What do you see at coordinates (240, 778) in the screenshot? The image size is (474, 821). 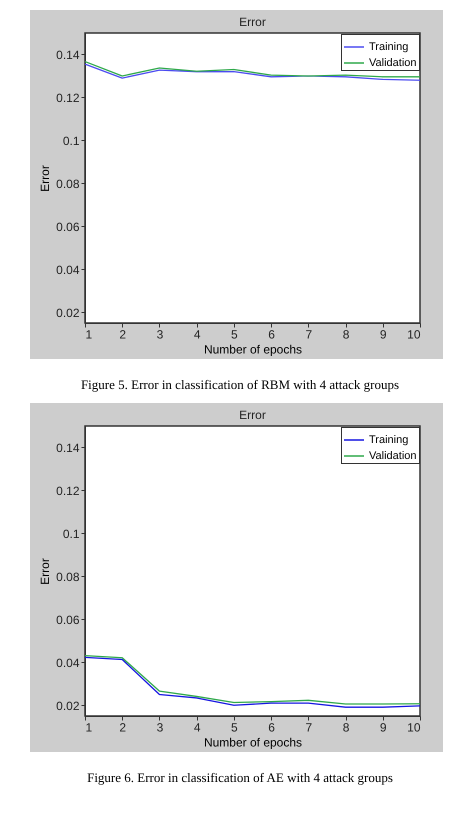 I see `caption: Figure 6. Error in classification of AE with 4 attack groups` at bounding box center [240, 778].